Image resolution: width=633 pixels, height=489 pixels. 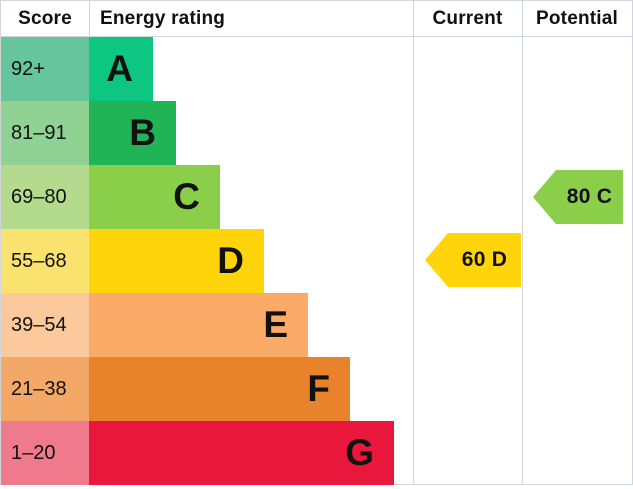 What do you see at coordinates (45, 325) in the screenshot?
I see `score-range-e: 39–54` at bounding box center [45, 325].